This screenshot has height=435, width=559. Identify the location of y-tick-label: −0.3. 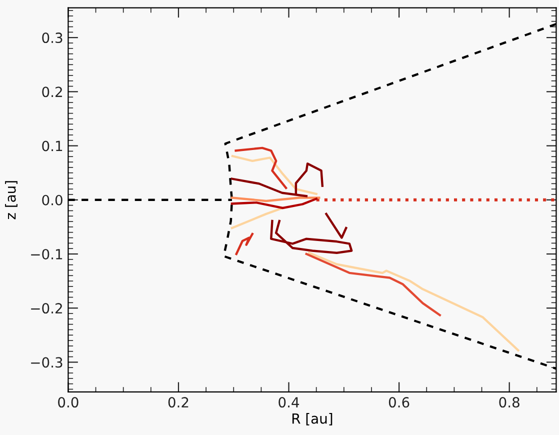
(46, 362).